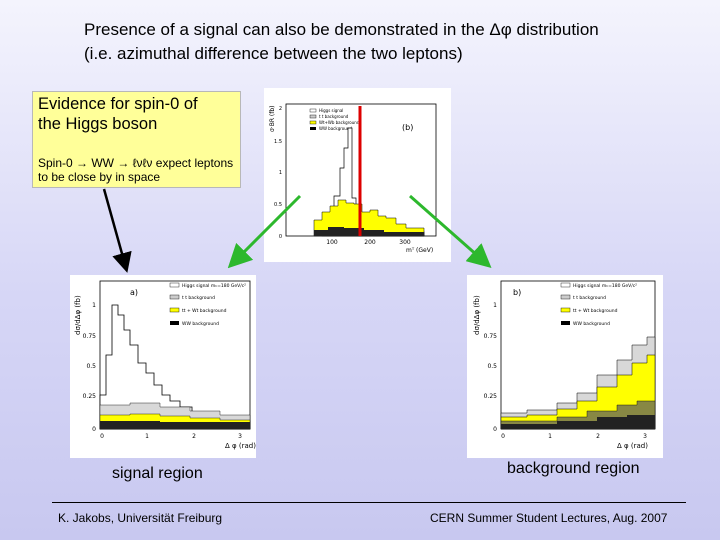  Describe the element at coordinates (118, 114) in the screenshot. I see `callout-heading: Evidence for spin-0 of the Higgs boson` at that location.